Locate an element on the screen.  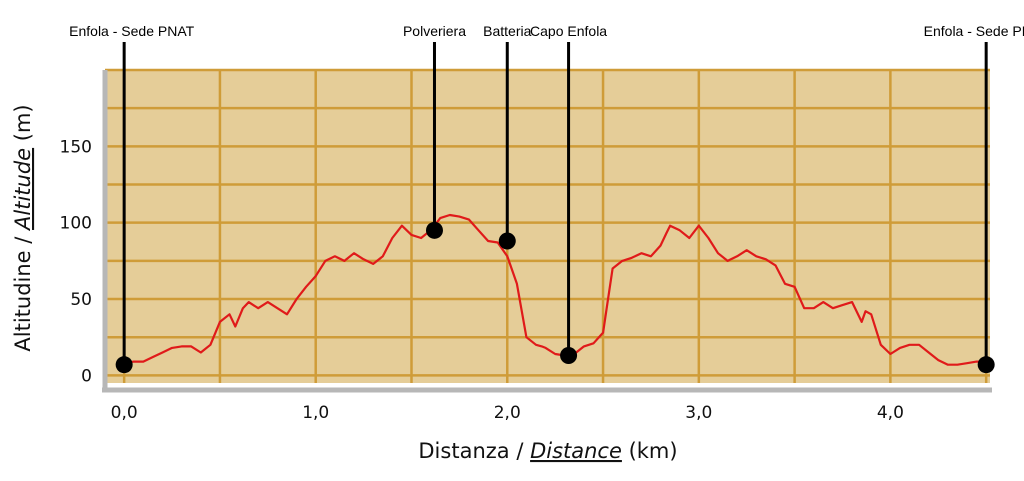
poi-label: Capo Enfola is located at coordinates (568, 31).